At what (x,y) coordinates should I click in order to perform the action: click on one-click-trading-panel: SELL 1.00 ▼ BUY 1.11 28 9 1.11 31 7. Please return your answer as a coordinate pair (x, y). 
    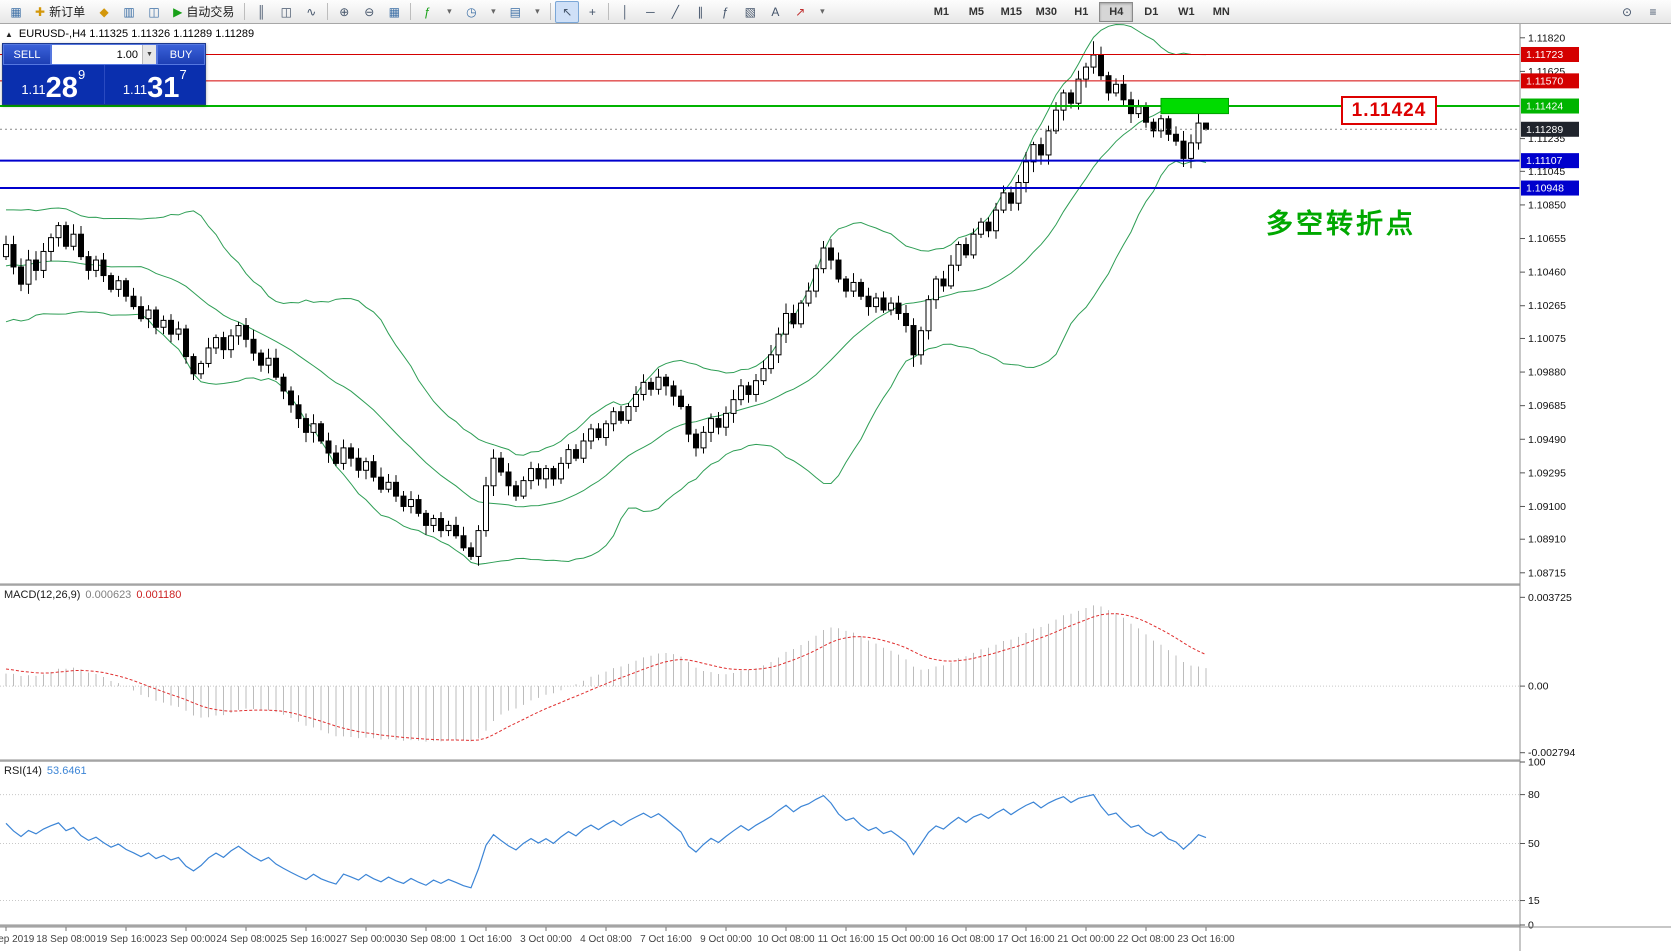
    Looking at the image, I should click on (104, 74).